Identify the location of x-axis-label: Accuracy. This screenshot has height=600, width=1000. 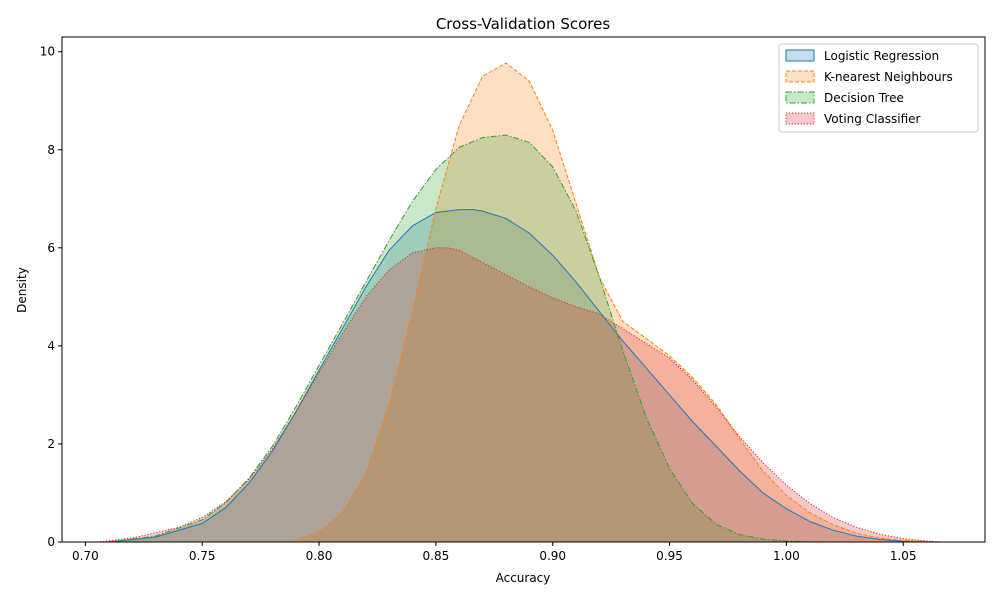
(523, 578).